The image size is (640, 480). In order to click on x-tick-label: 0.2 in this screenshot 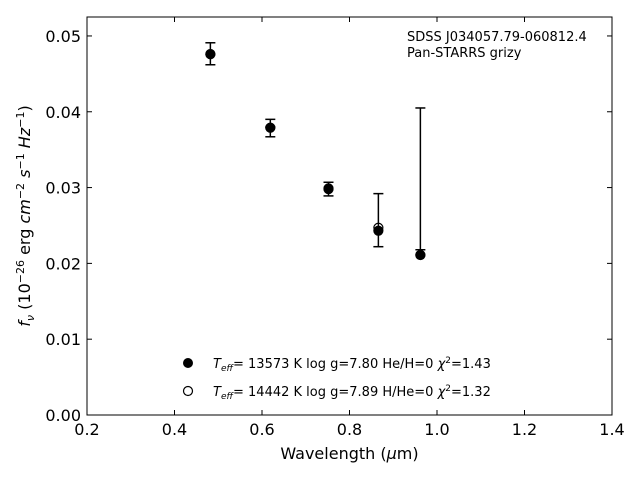, I will do `click(86, 429)`.